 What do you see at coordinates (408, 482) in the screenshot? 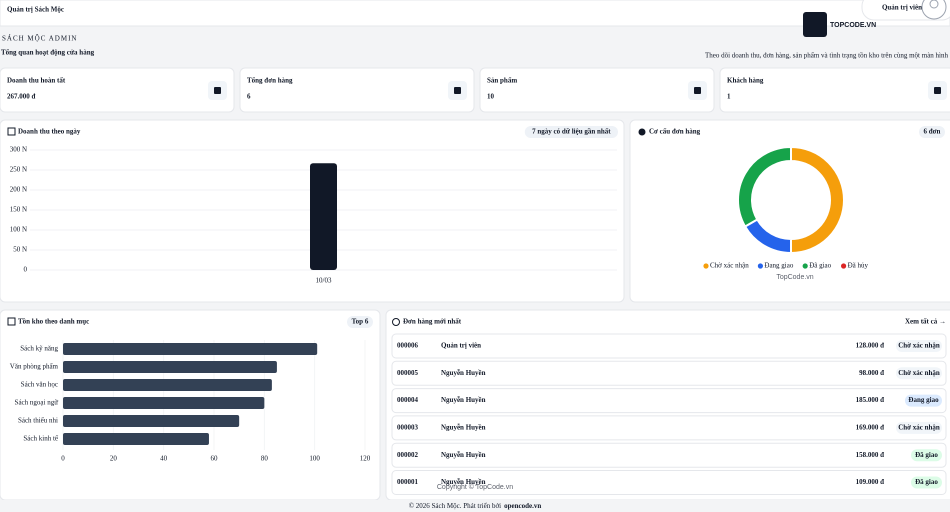
I see `order-id: 000001` at bounding box center [408, 482].